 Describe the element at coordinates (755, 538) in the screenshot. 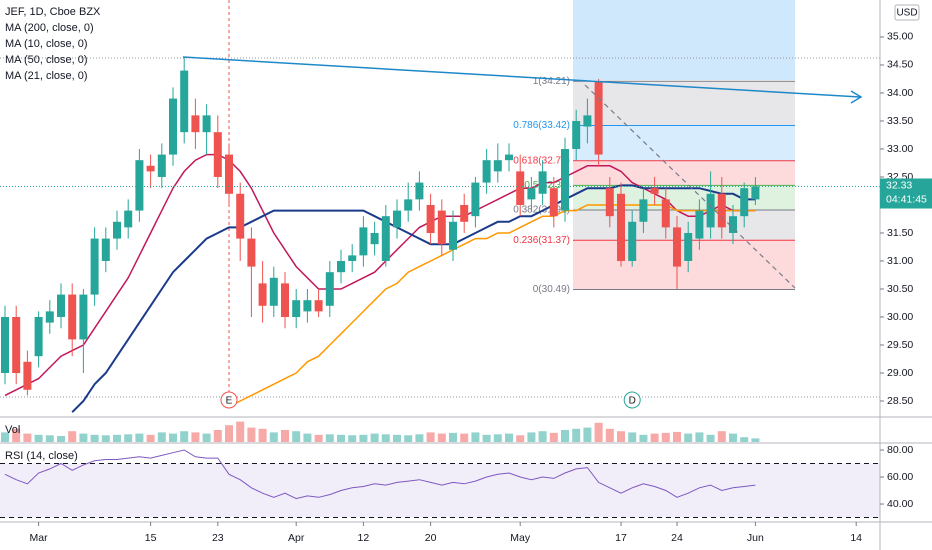

I see `x-tick-label: Jun` at that location.